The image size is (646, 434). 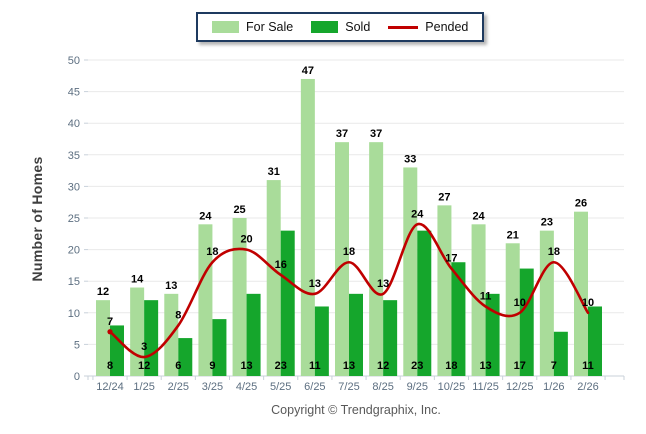 What do you see at coordinates (447, 27) in the screenshot?
I see `legend-label-pended: Pended` at bounding box center [447, 27].